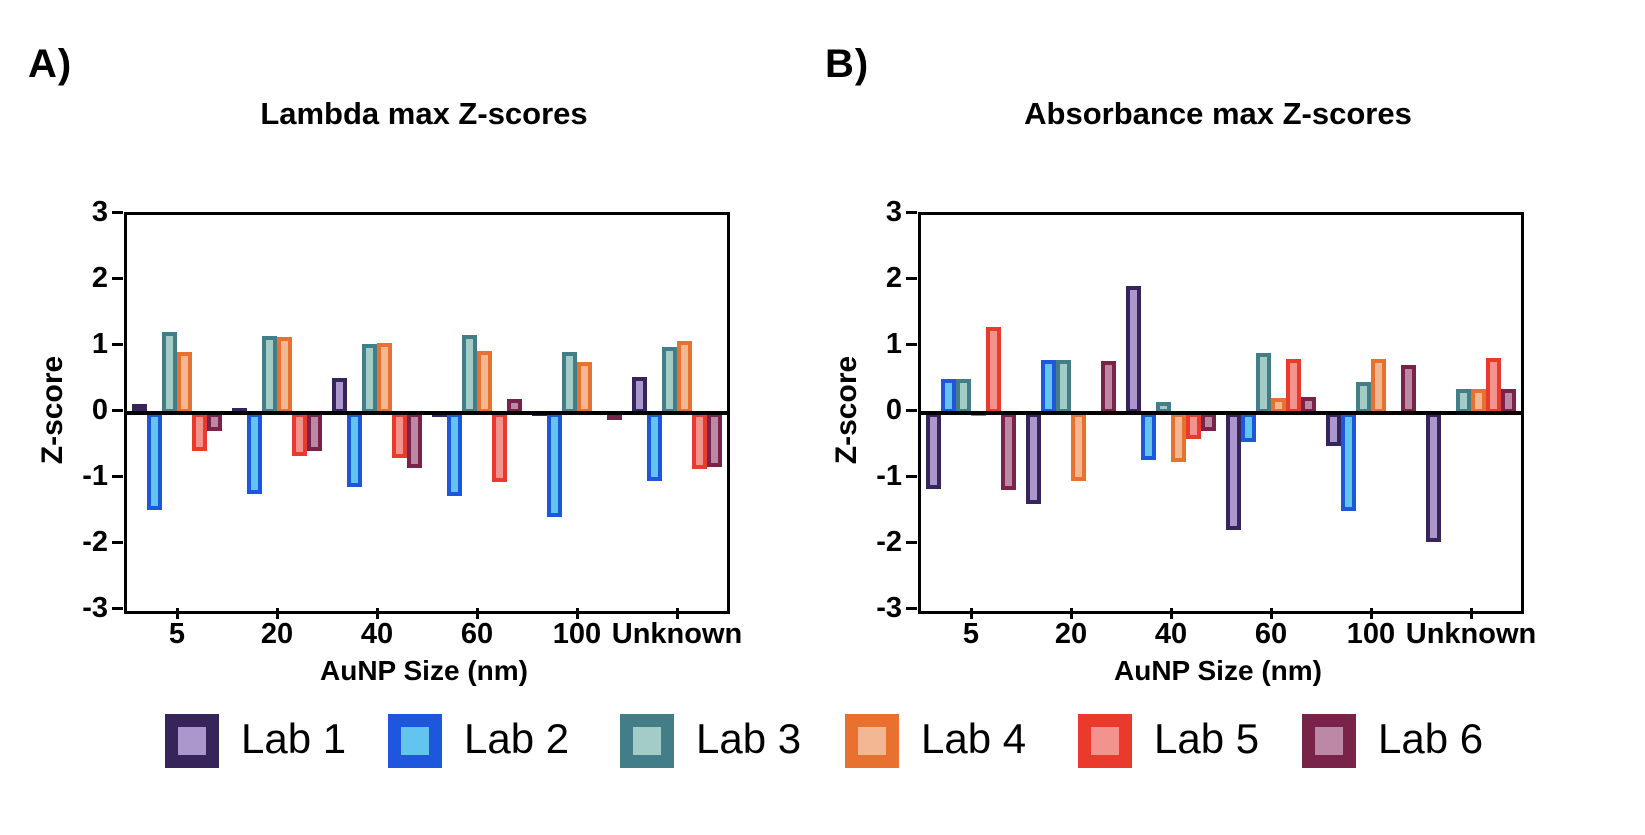  What do you see at coordinates (517, 738) in the screenshot?
I see `legend-label: Lab 2` at bounding box center [517, 738].